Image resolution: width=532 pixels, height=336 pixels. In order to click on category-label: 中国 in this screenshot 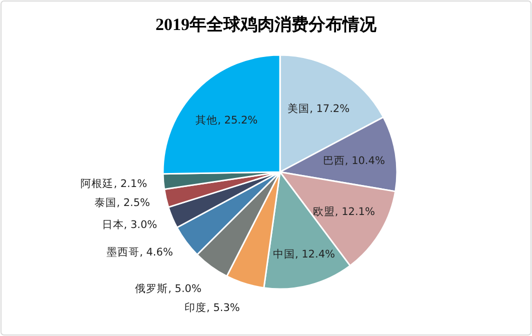, I will do `click(283, 254)`.